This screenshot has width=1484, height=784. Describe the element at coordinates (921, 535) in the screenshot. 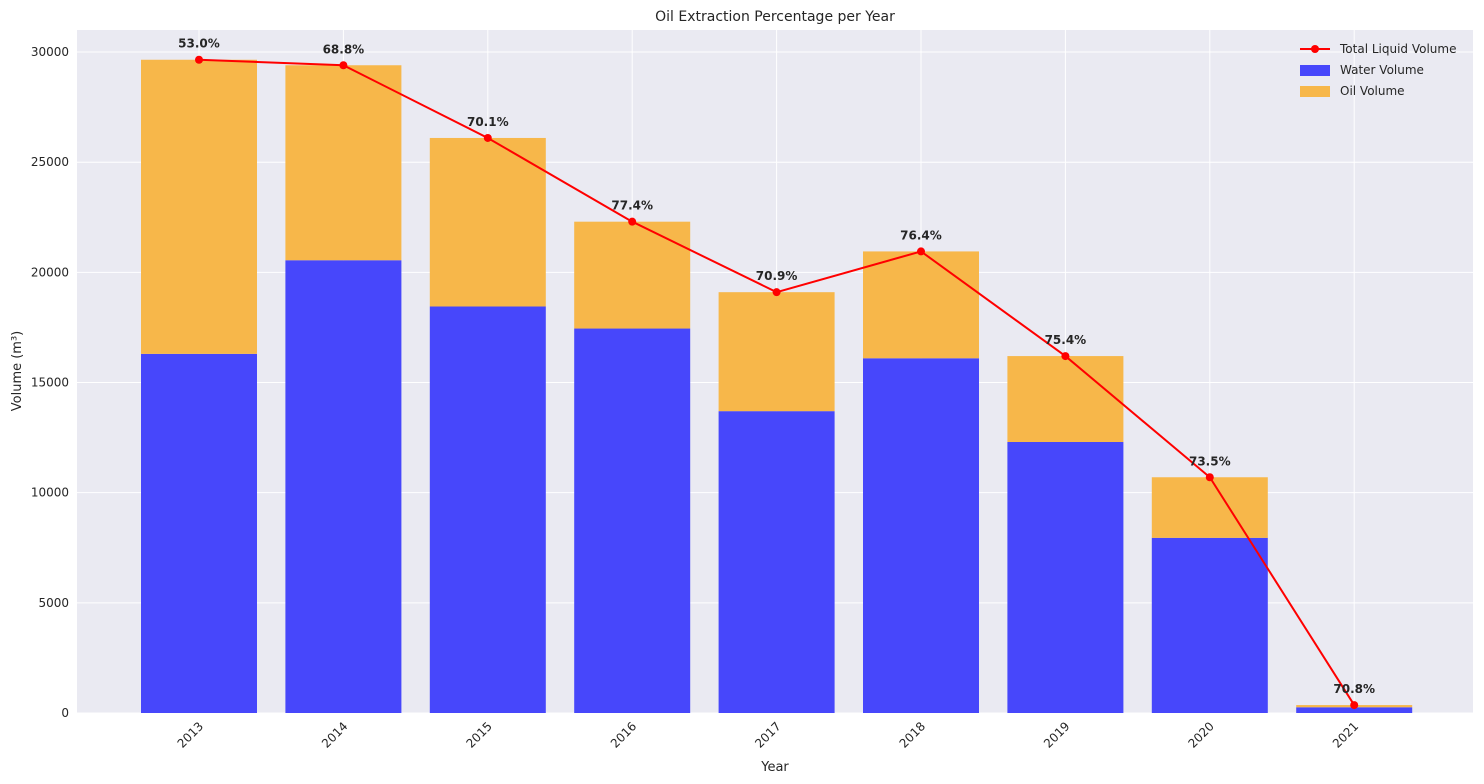

I see `bar-water-2018` at that location.